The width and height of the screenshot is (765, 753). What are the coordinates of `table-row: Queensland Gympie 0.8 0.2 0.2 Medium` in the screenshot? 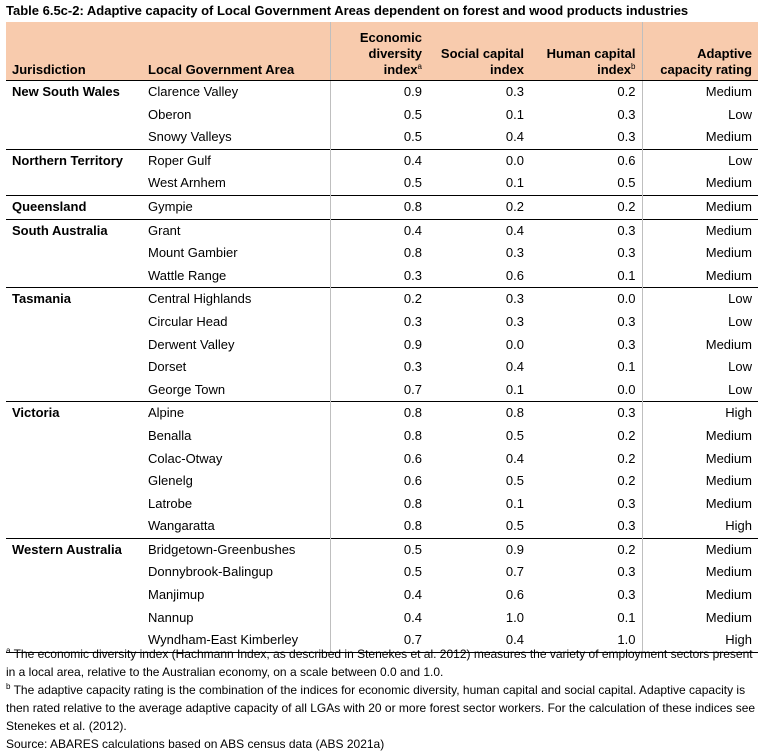 It's located at (382, 207).